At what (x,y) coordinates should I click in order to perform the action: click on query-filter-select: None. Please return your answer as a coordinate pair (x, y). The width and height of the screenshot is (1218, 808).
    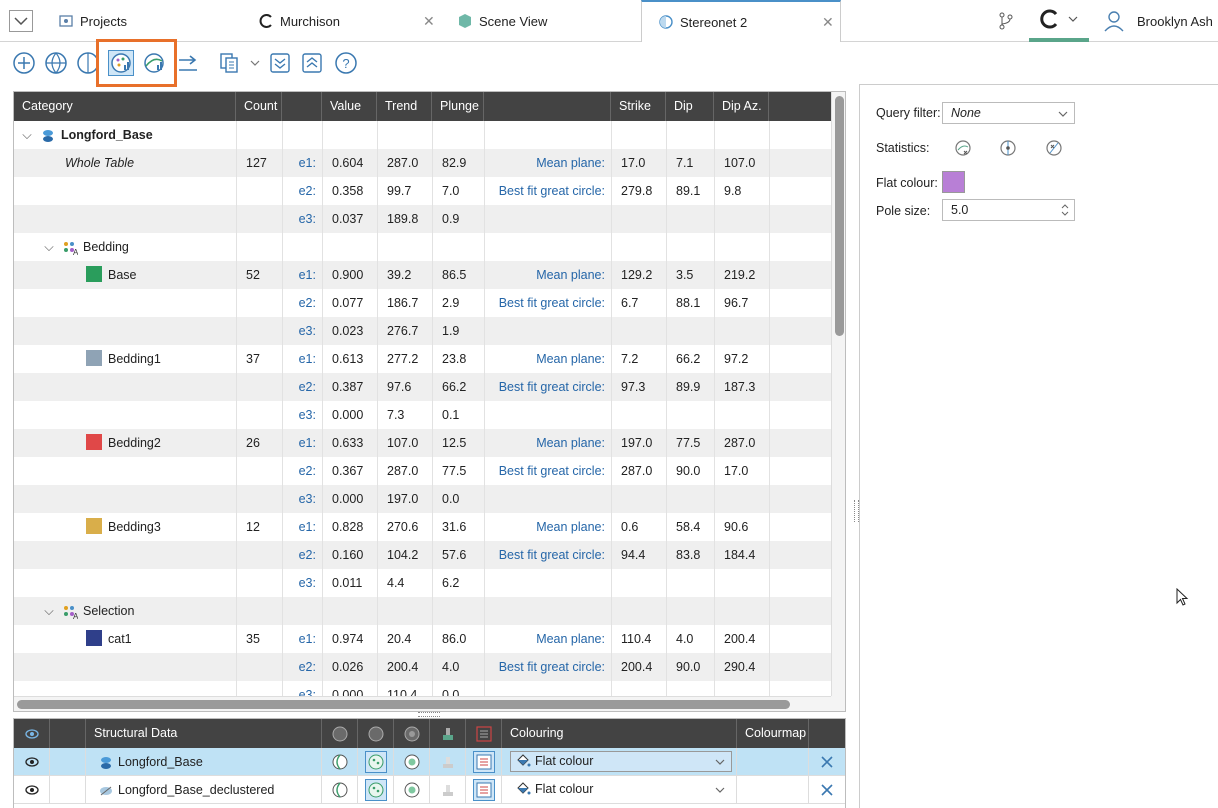
    Looking at the image, I should click on (1008, 113).